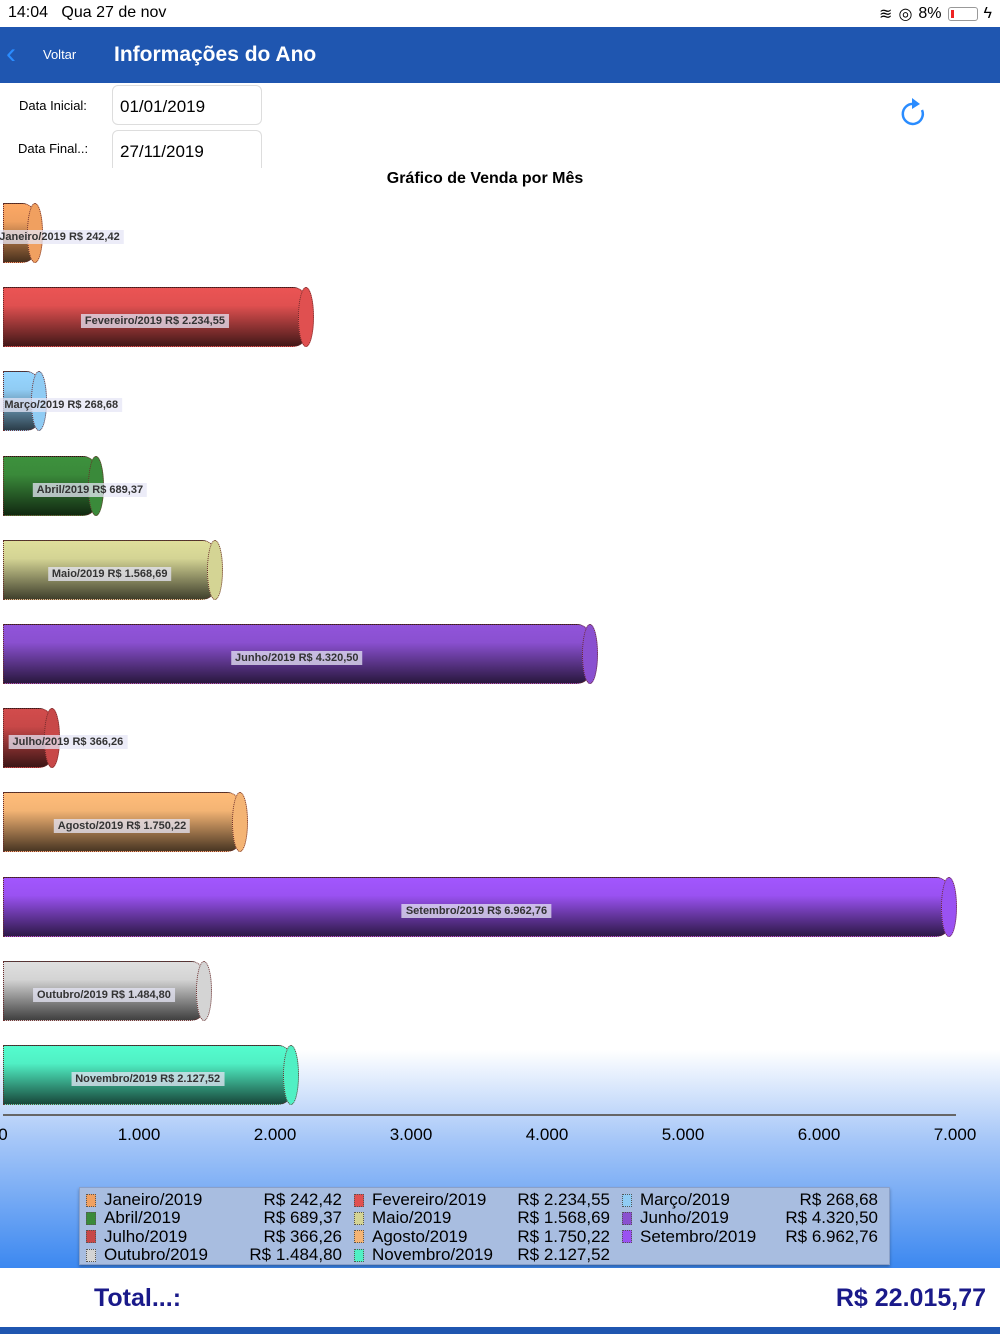 The image size is (1000, 1334). Describe the element at coordinates (476, 910) in the screenshot. I see `bar-label: Setembro/2019 R$ 6.962,76` at that location.